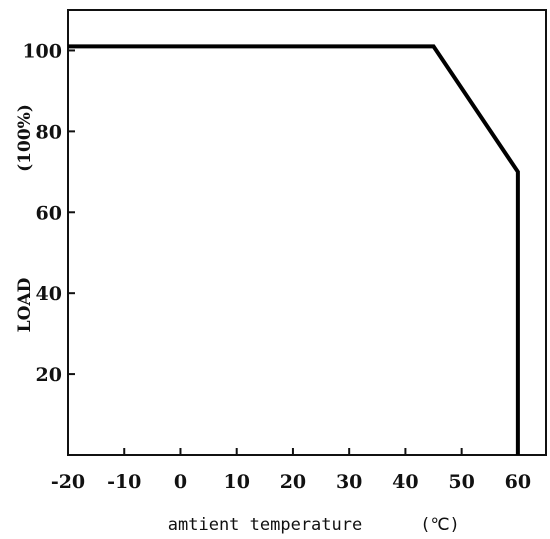 This screenshot has height=539, width=550. I want to click on y-tick-label: 20, so click(49, 375).